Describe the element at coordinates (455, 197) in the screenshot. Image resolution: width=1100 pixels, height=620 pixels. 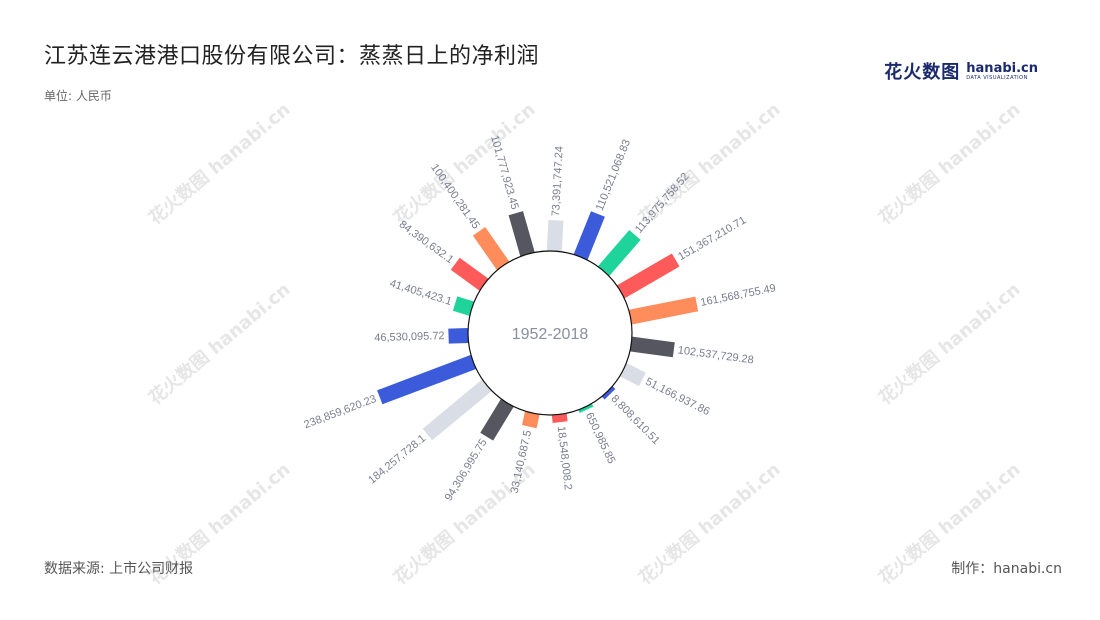
I see `value-label-17: 100,400,281.45` at that location.